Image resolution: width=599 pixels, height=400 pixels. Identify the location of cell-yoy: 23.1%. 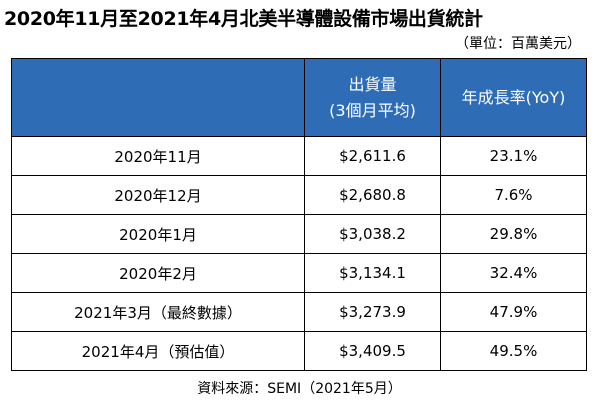
(513, 156).